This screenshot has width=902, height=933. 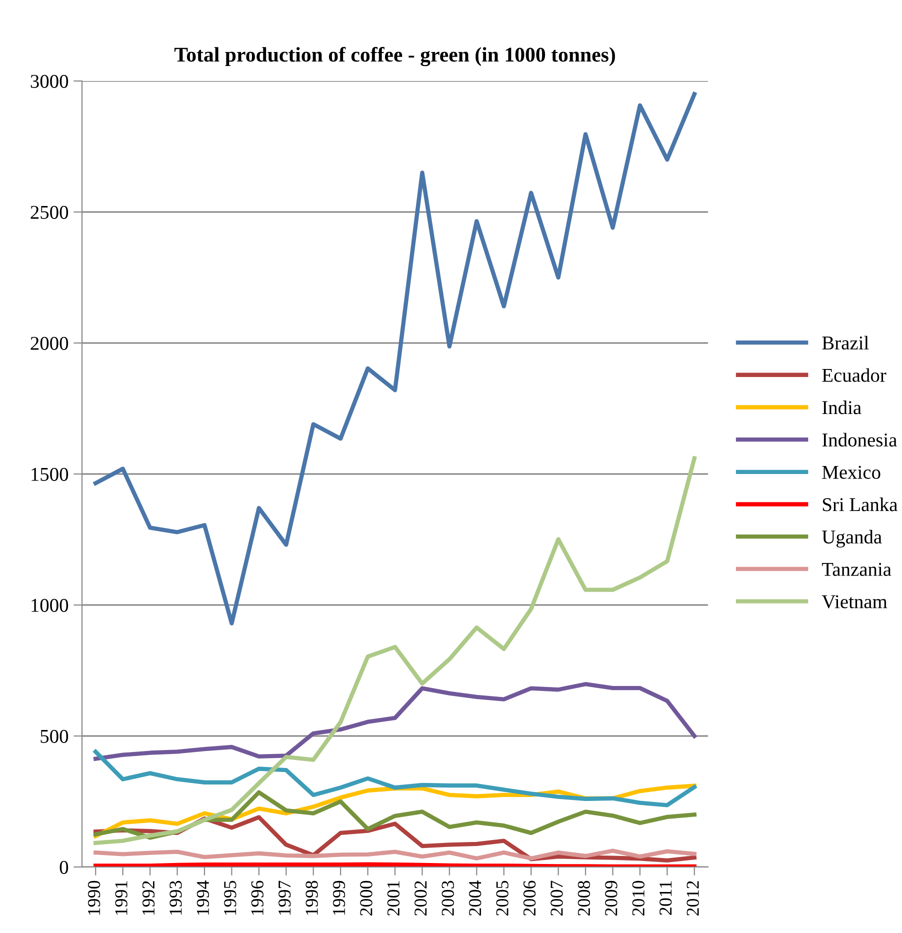 What do you see at coordinates (842, 407) in the screenshot?
I see `legend-label: India` at bounding box center [842, 407].